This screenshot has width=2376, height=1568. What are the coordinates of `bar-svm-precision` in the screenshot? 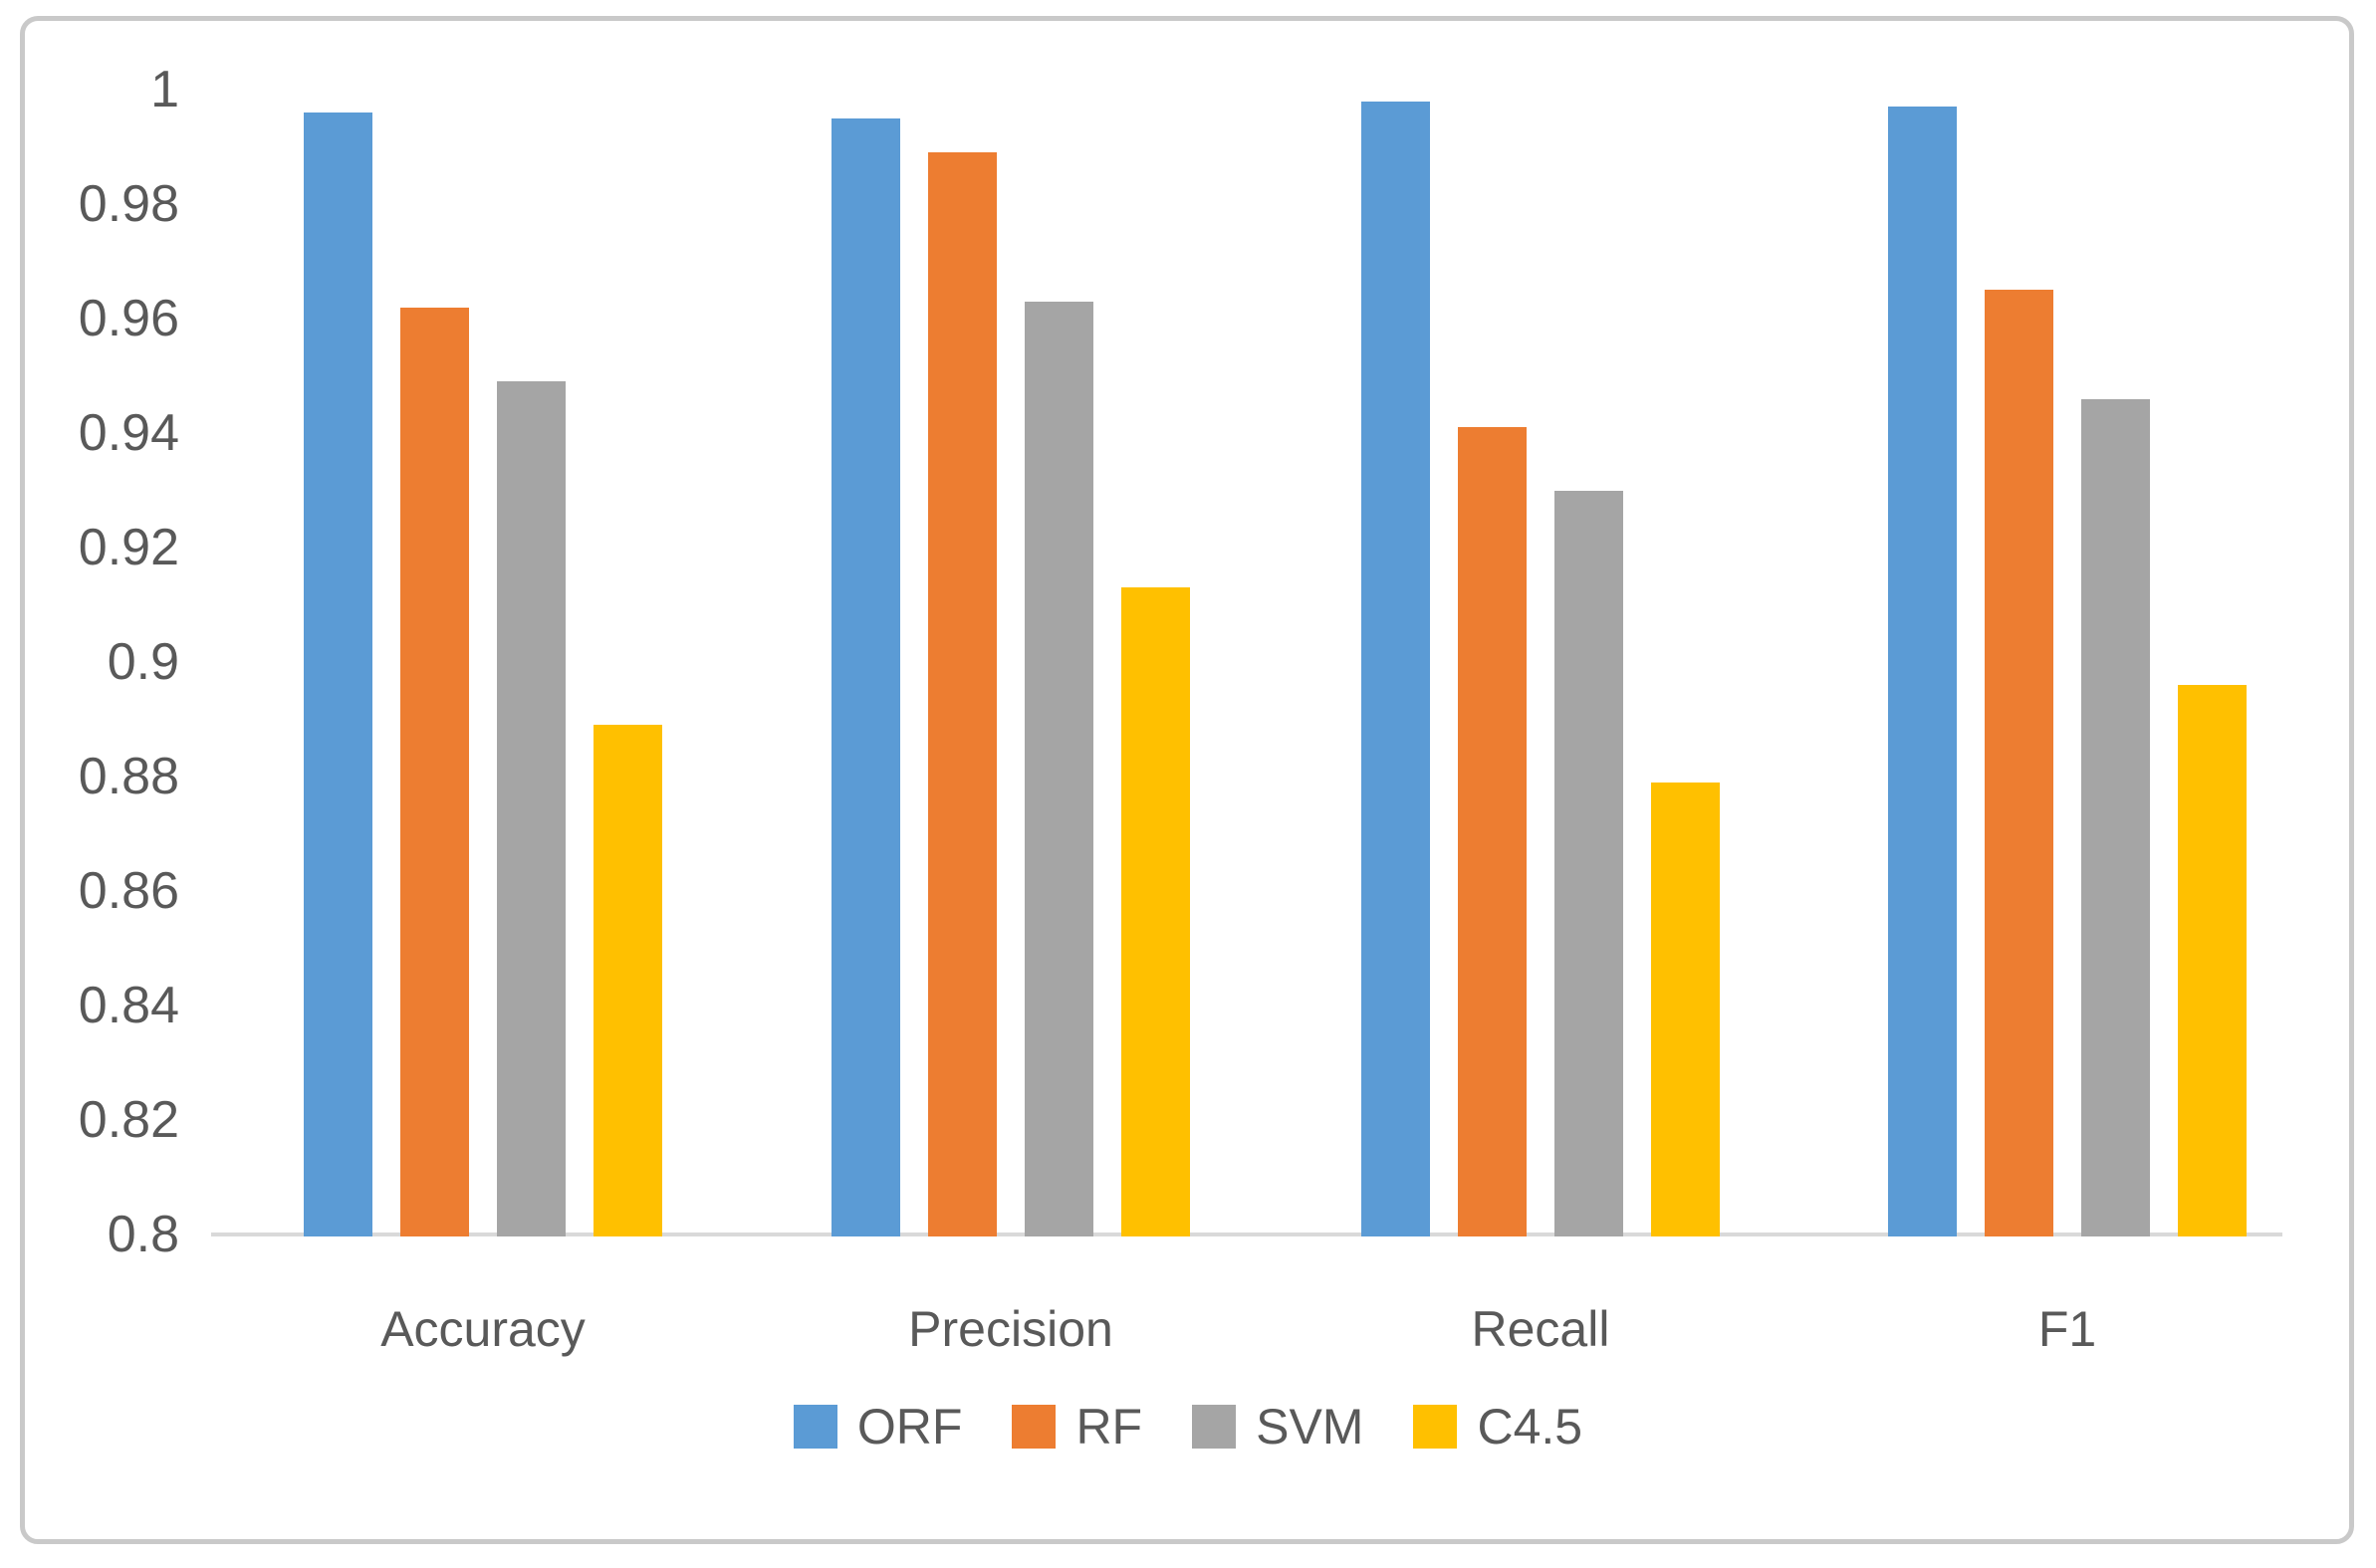 It's located at (1059, 769).